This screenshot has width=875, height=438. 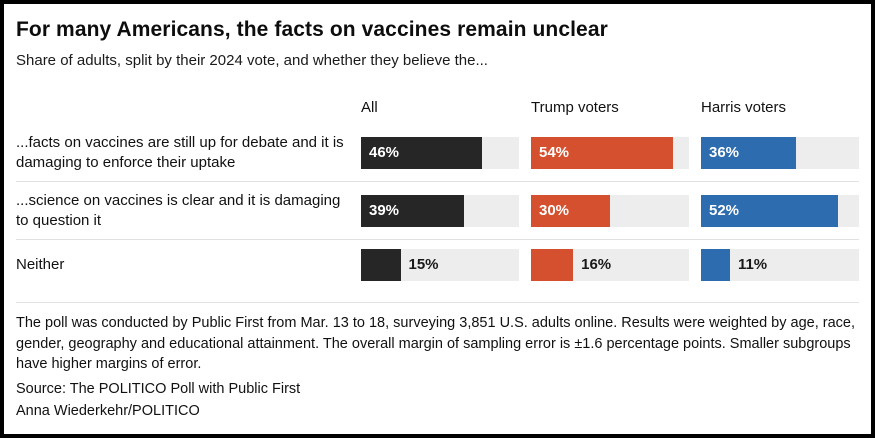 I want to click on bar-cell: 46%, so click(x=440, y=152).